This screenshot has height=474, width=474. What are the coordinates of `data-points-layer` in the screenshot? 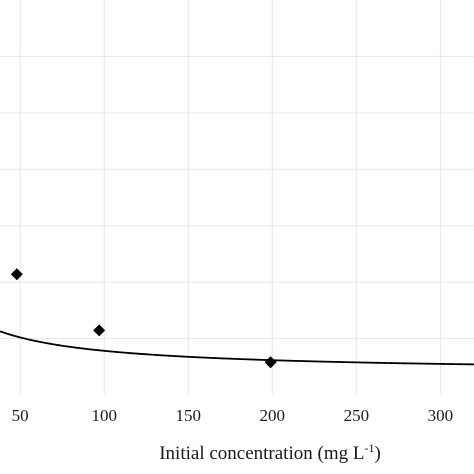 It's located at (143, 318).